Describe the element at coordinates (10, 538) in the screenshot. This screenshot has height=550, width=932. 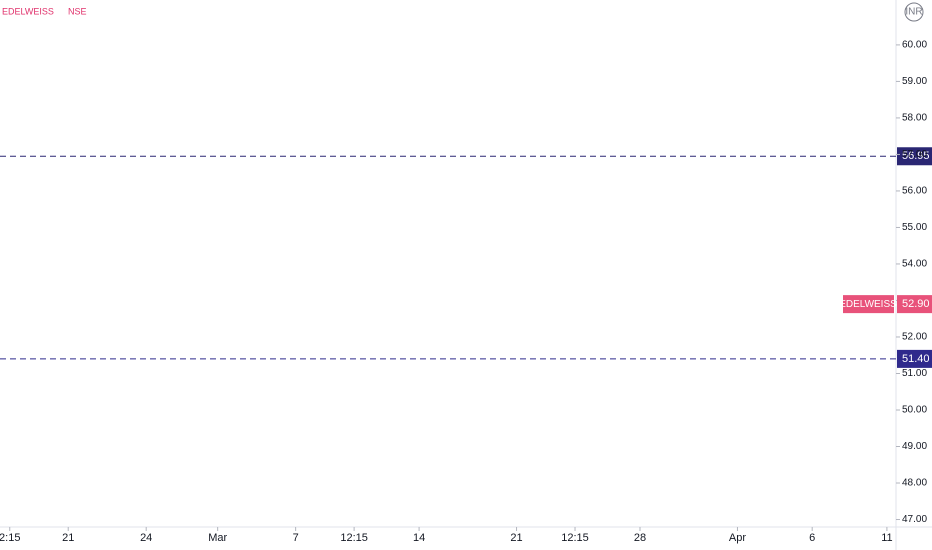
I see `x-tick-label: 2:15` at that location.